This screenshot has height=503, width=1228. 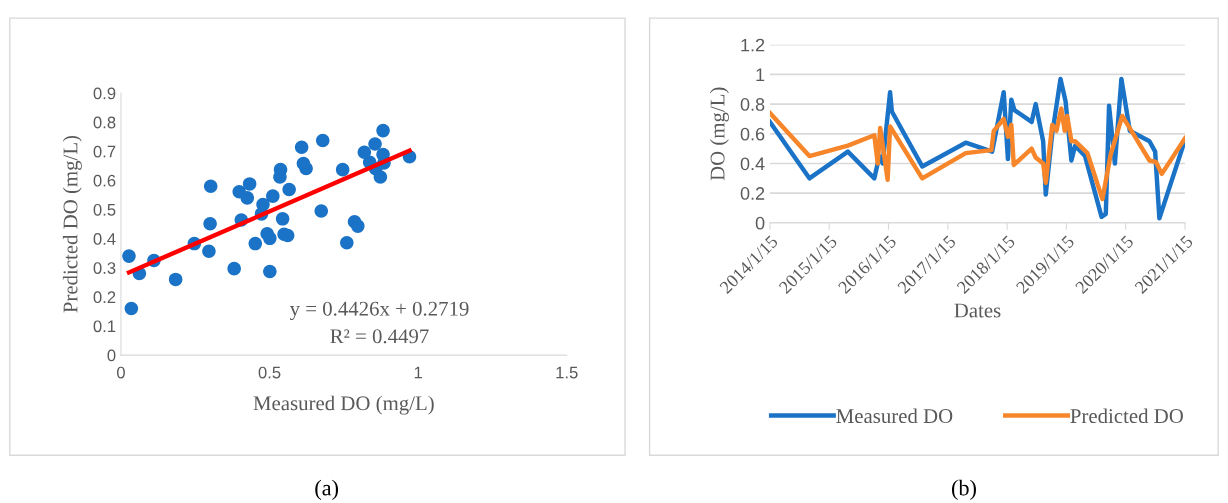 What do you see at coordinates (753, 45) in the screenshot?
I see `y-tick-label: 1.2` at bounding box center [753, 45].